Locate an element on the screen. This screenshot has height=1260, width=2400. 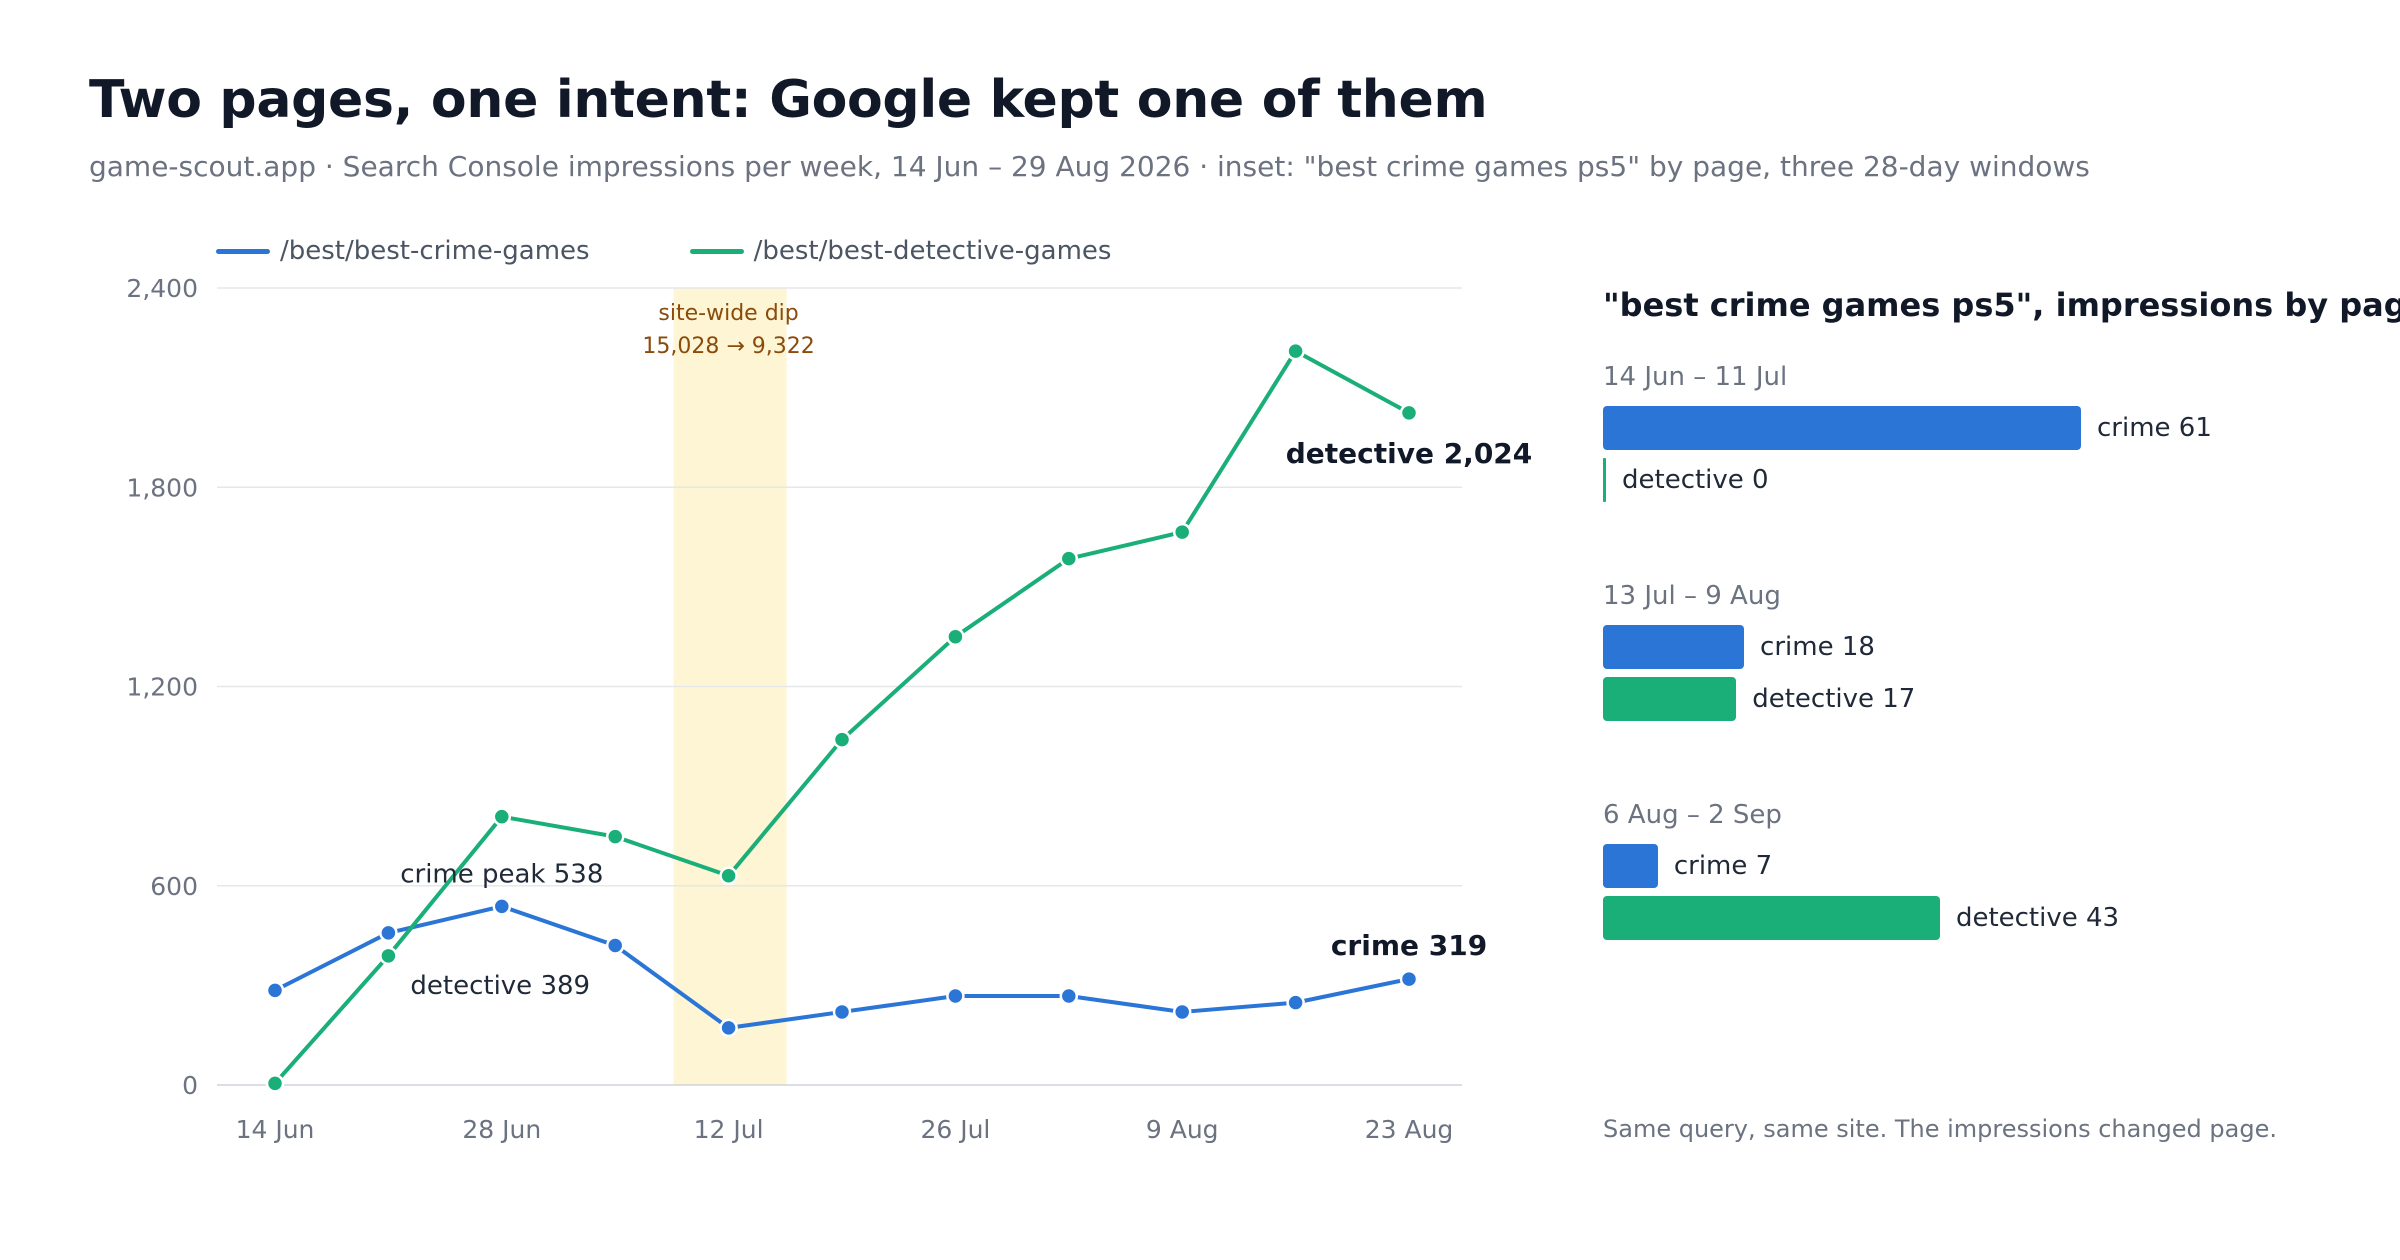
annotation-label: crime peak 538 is located at coordinates (501, 874).